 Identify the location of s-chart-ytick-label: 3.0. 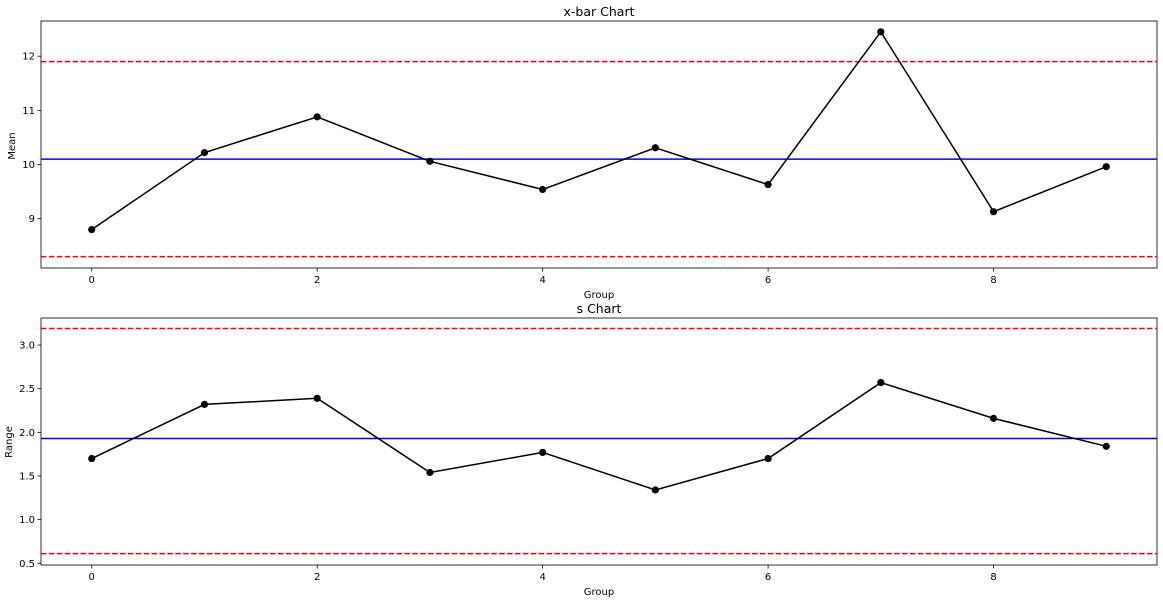
(27, 346).